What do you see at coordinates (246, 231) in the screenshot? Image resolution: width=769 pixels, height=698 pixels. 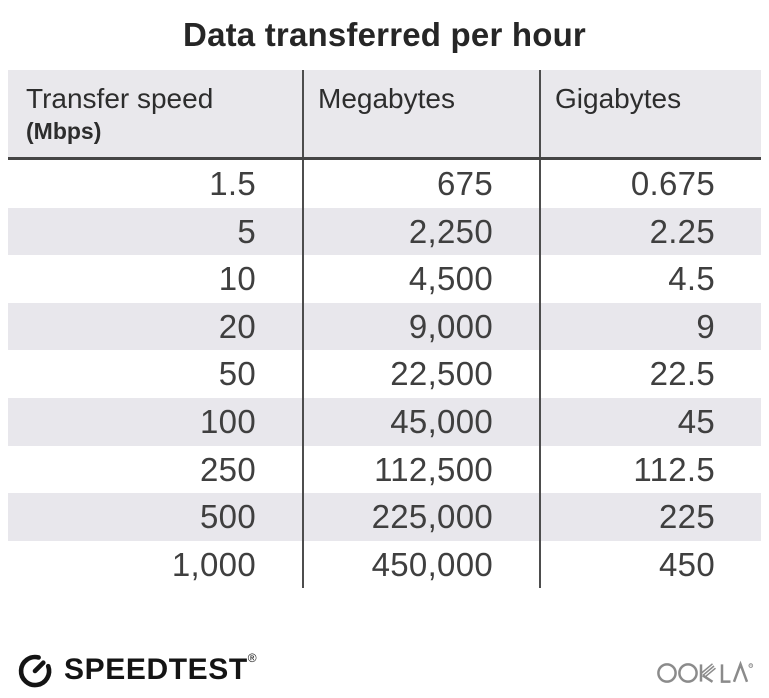 I see `speed-cell: 5` at bounding box center [246, 231].